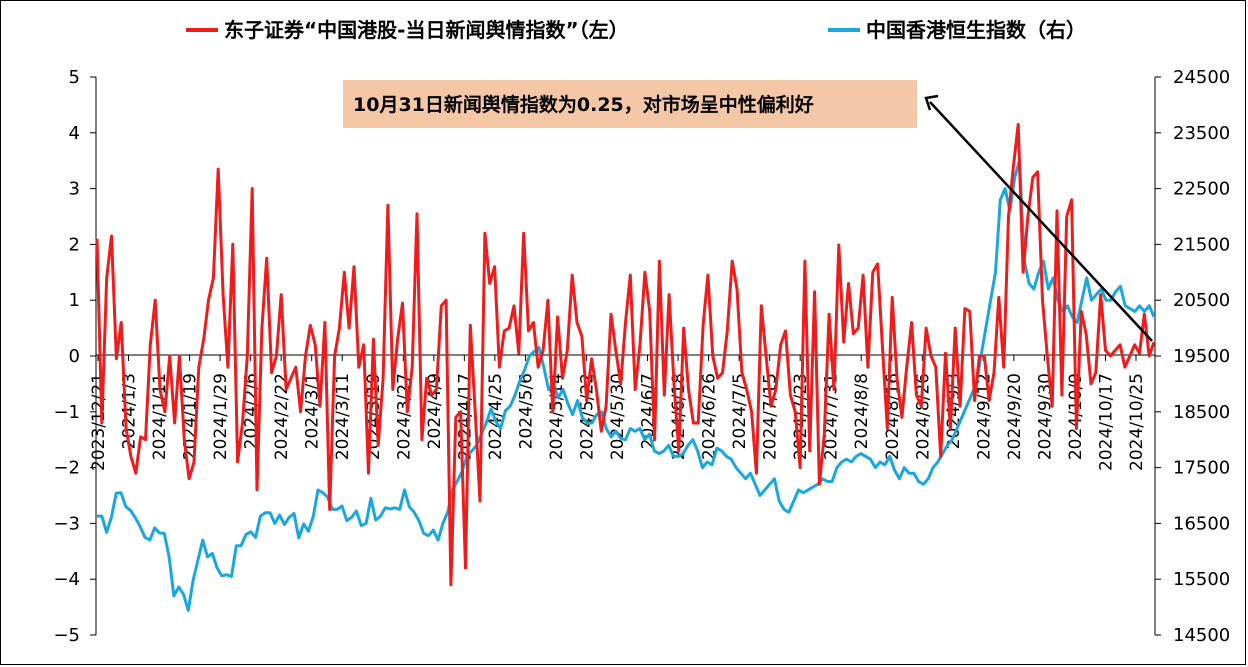 This screenshot has height=667, width=1248. I want to click on right-tick-label: 24500, so click(1201, 77).